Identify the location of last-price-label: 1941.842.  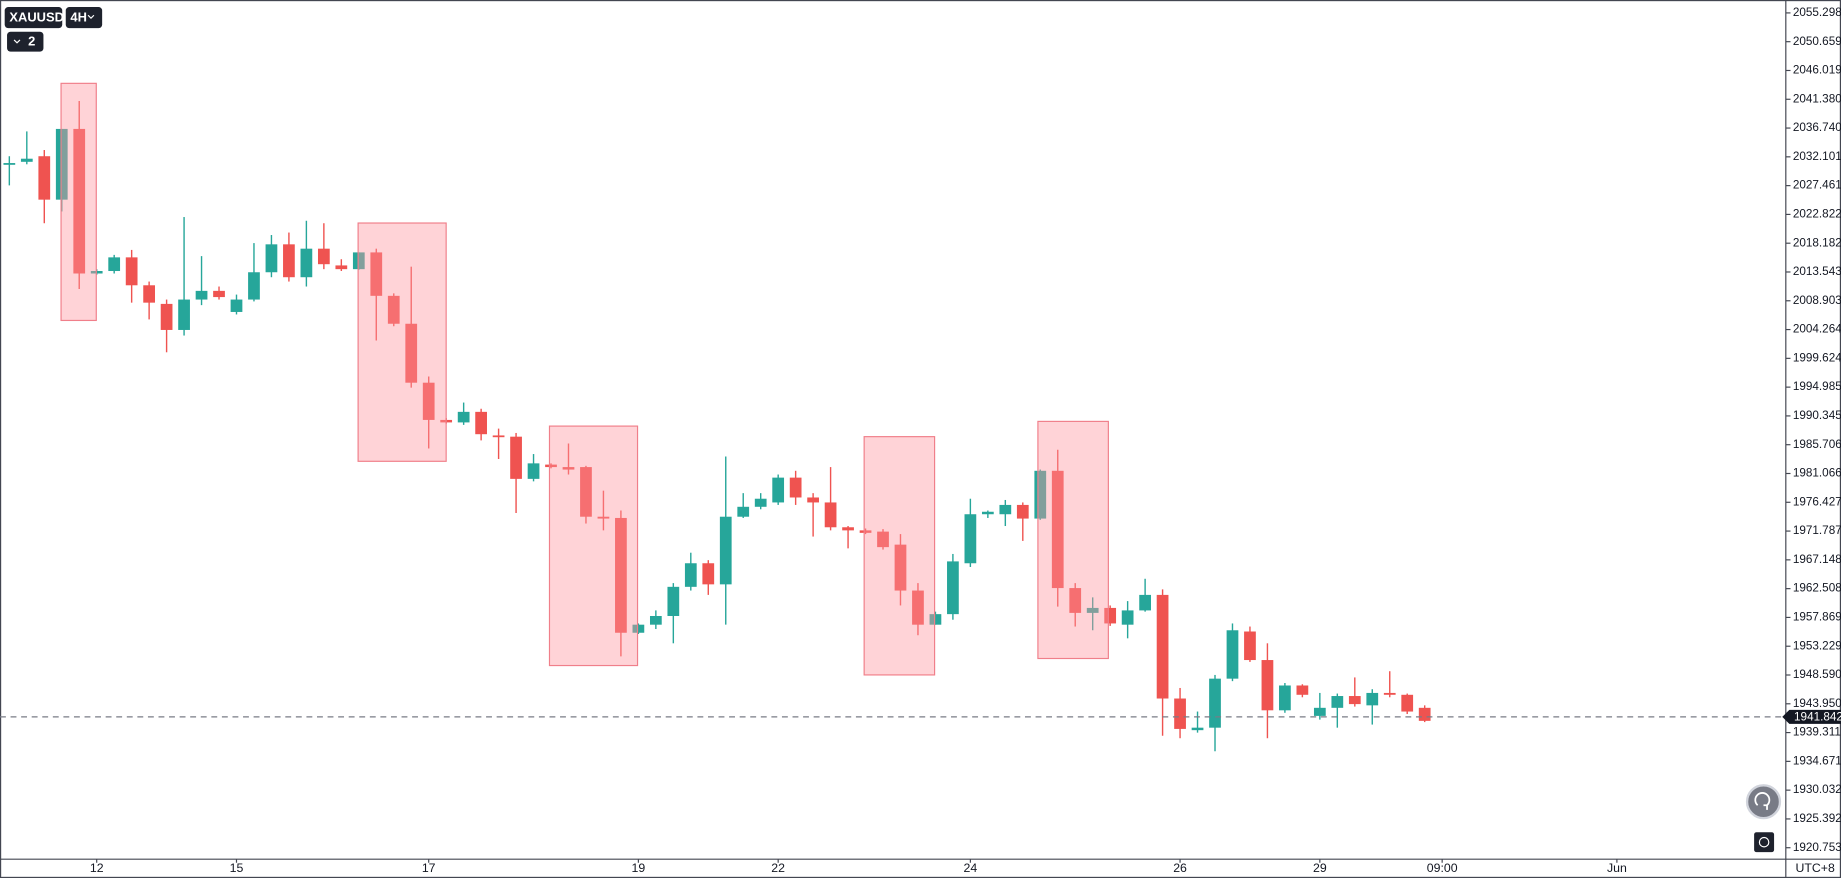
(1817, 717).